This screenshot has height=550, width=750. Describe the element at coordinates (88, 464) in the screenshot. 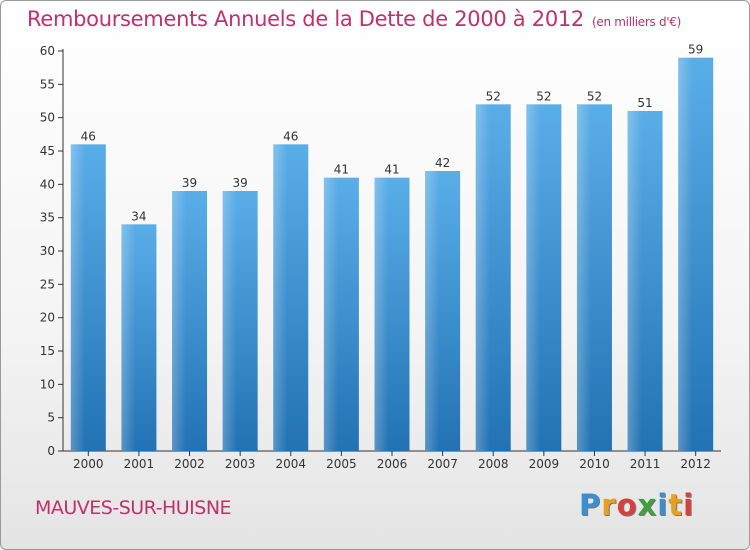

I see `x-tick-label: 2000` at that location.